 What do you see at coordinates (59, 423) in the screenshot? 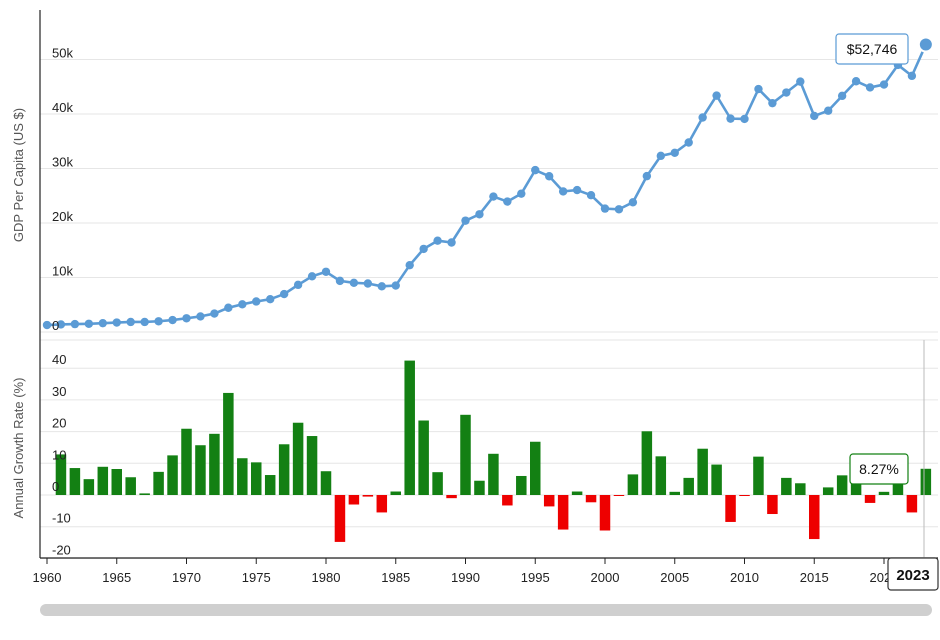
I see `bottom-y-tick-label: 20` at bounding box center [59, 423].